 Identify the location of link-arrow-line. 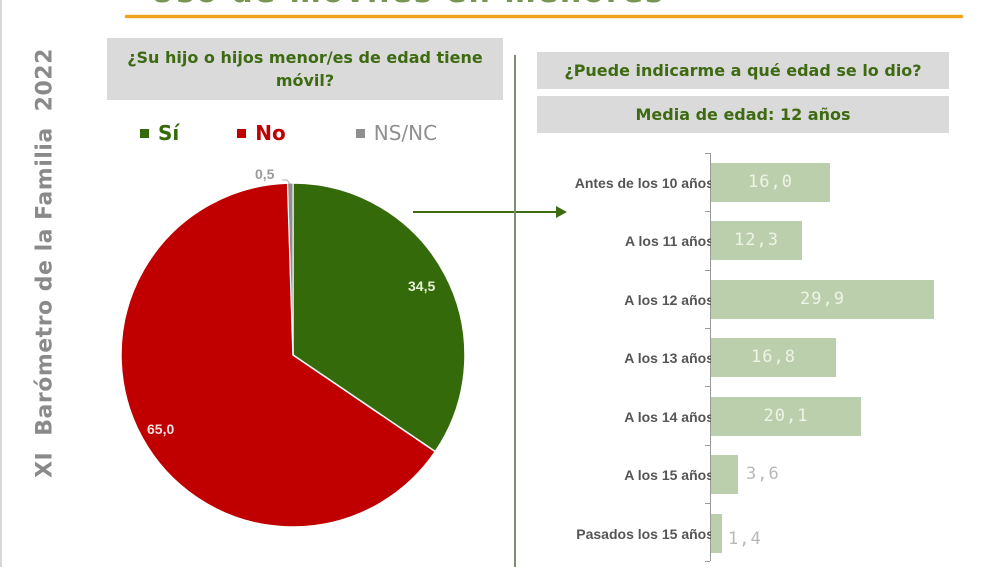
(485, 212).